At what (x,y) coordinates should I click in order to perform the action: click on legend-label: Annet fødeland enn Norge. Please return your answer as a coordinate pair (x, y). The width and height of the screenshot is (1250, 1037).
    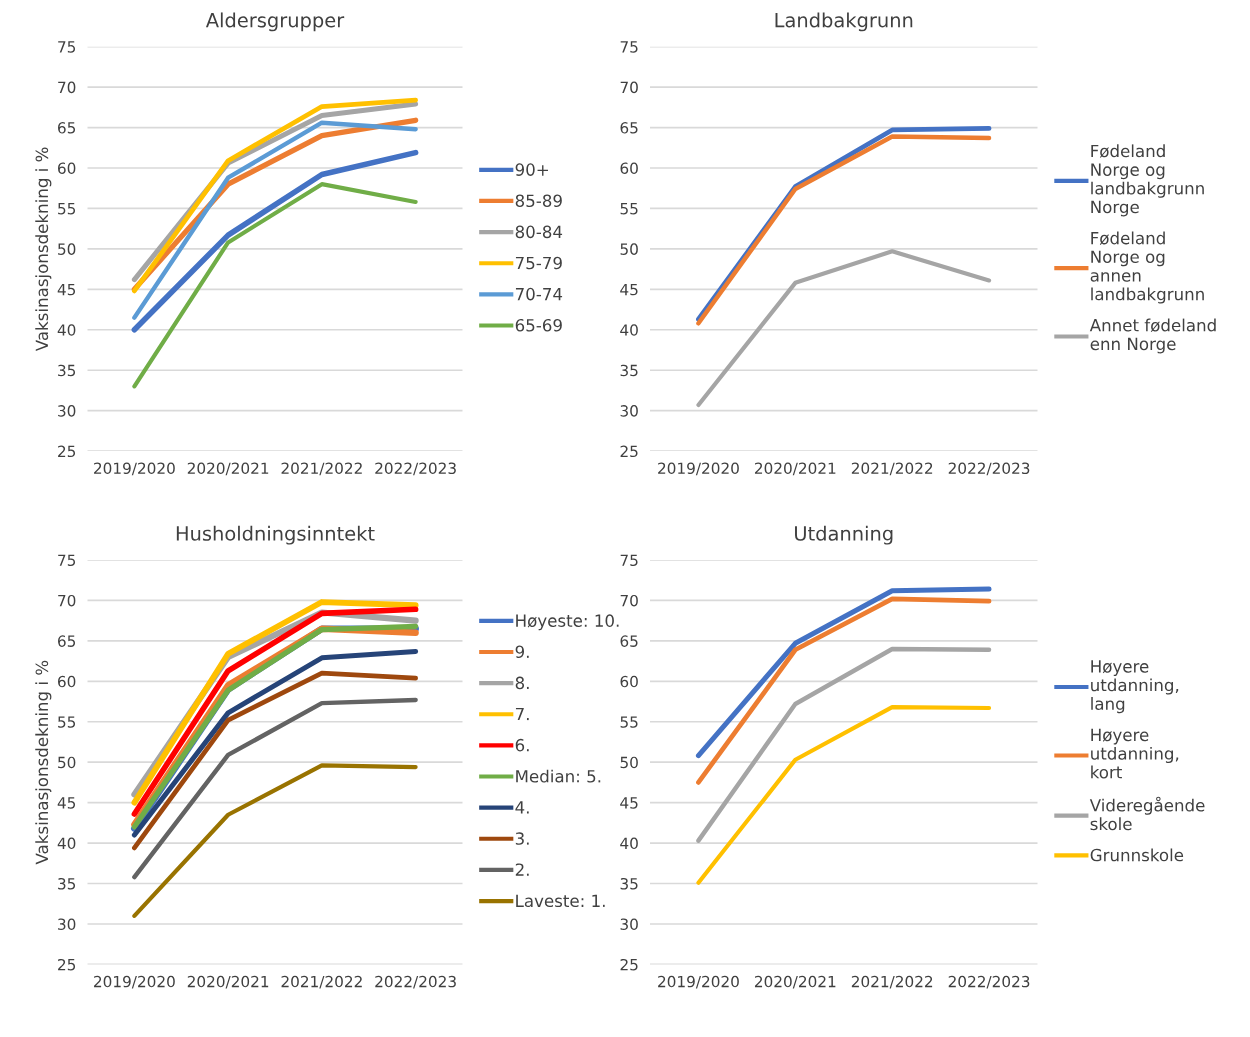
    Looking at the image, I should click on (1152, 336).